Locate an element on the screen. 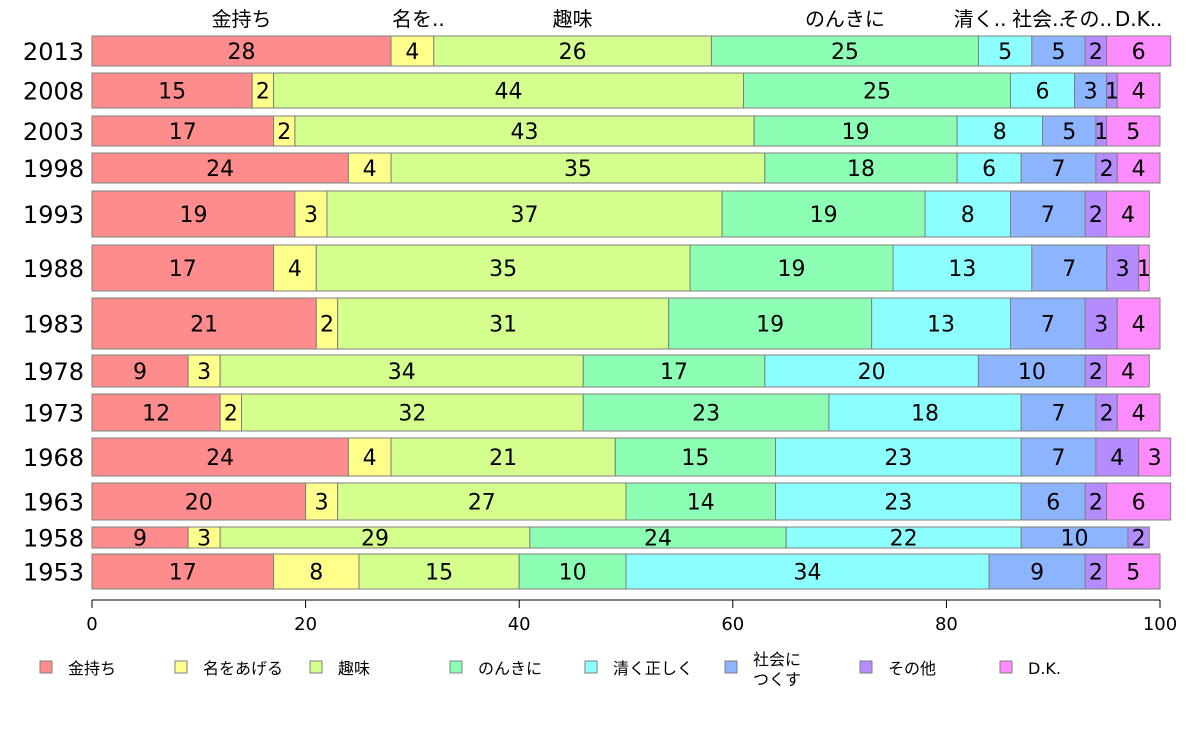 This screenshot has height=736, width=1188. bar-value-label: 12 is located at coordinates (156, 414).